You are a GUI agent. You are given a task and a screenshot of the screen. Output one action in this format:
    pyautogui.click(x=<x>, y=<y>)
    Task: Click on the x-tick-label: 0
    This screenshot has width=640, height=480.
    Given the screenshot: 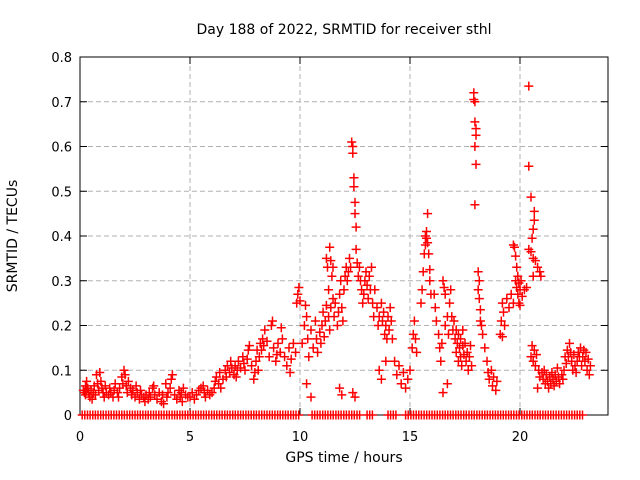 What is the action you would take?
    pyautogui.click(x=80, y=437)
    